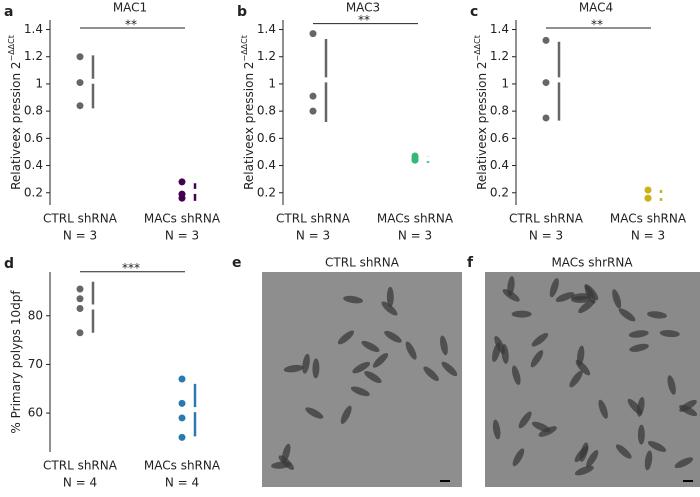  I want to click on significance-label: ***, so click(131, 268).